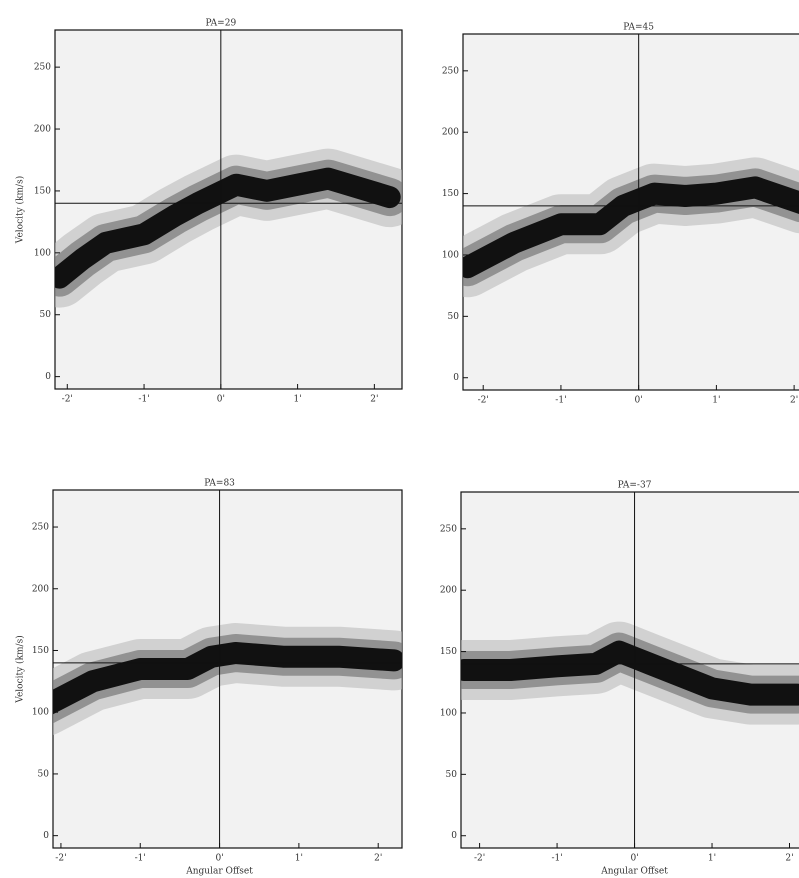  Describe the element at coordinates (635, 486) in the screenshot. I see `panel-title: PA=-37` at that location.